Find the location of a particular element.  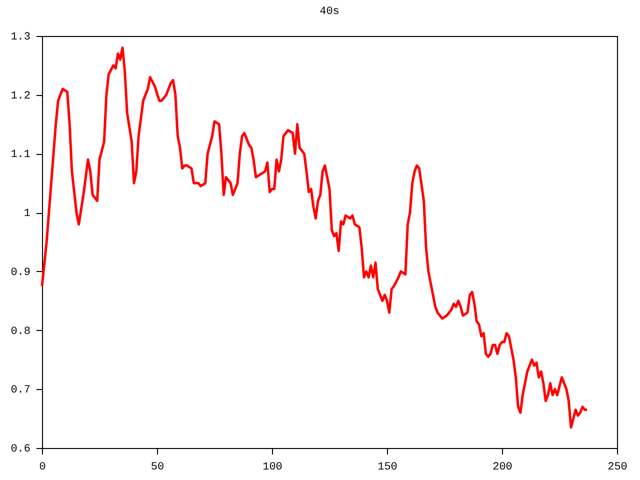

y-tick-label: 1.2 is located at coordinates (20, 96).